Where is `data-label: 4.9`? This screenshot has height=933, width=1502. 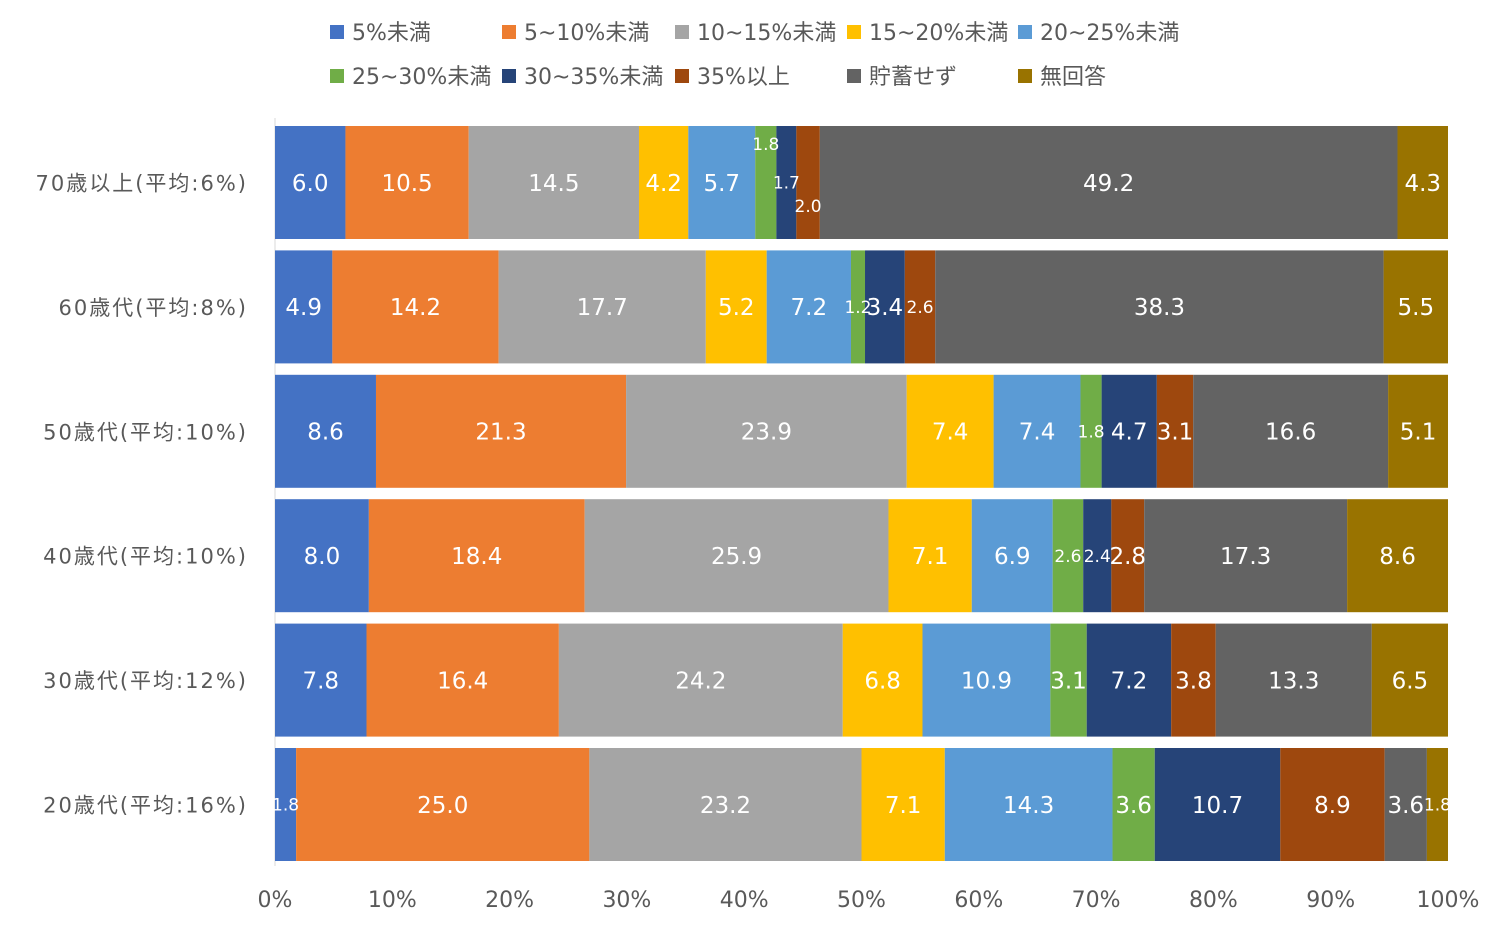 data-label: 4.9 is located at coordinates (303, 308).